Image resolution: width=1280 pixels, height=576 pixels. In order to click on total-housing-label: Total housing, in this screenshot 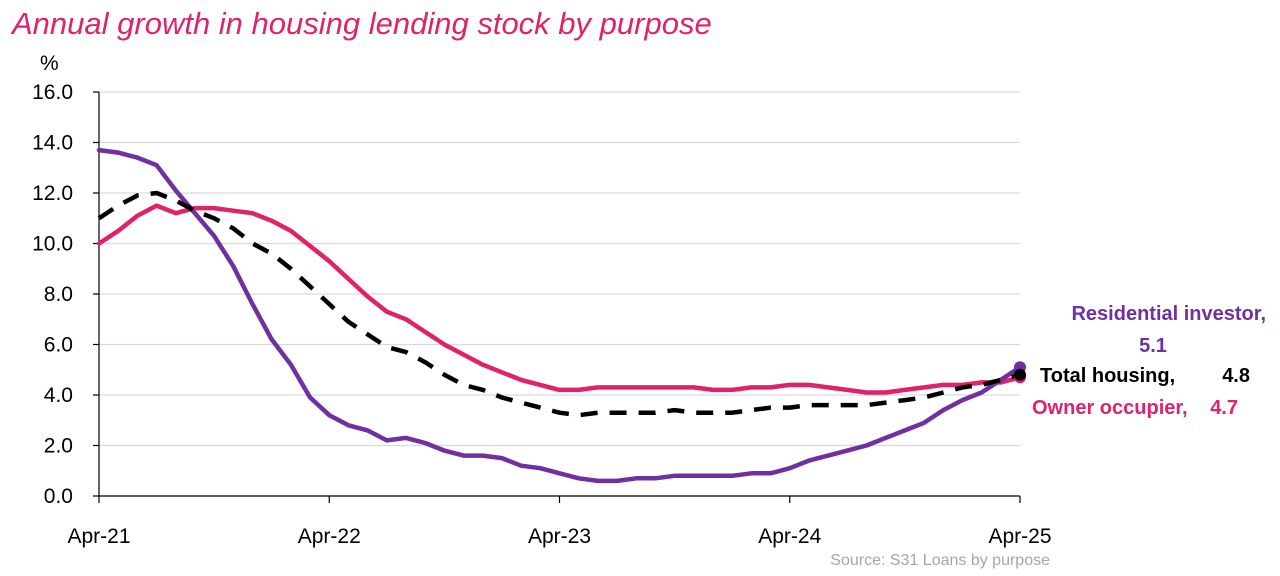, I will do `click(1107, 376)`.